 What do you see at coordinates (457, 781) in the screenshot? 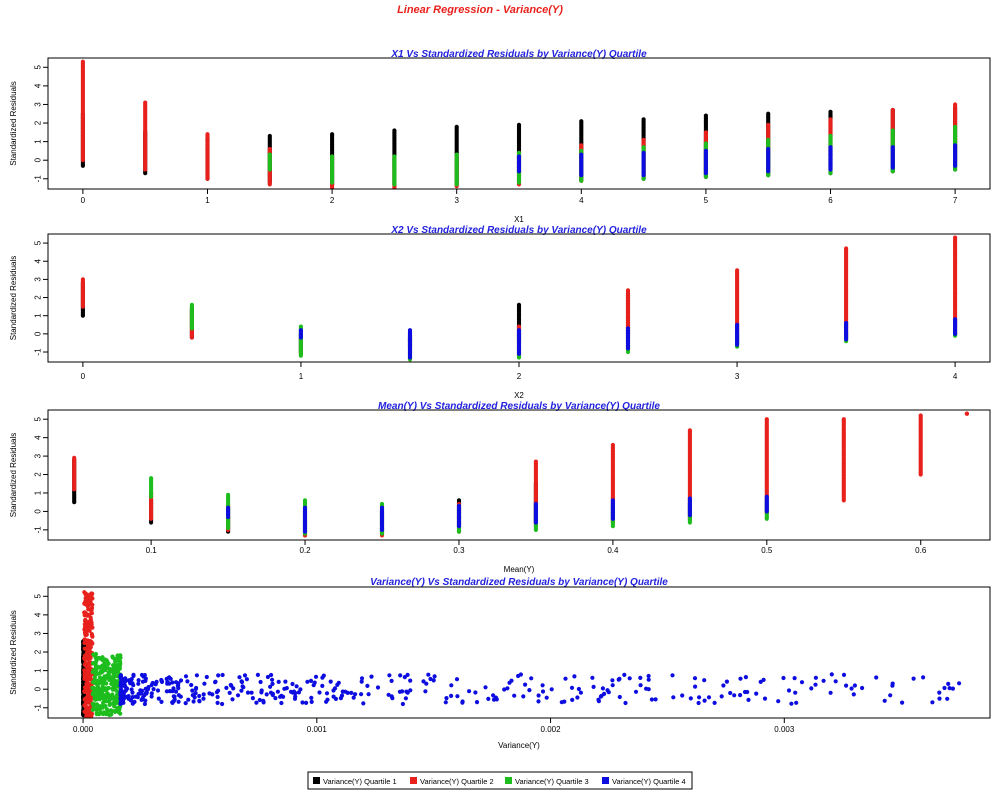
I see `legend-label-q2: Variance(Y) Quartile 2` at bounding box center [457, 781].